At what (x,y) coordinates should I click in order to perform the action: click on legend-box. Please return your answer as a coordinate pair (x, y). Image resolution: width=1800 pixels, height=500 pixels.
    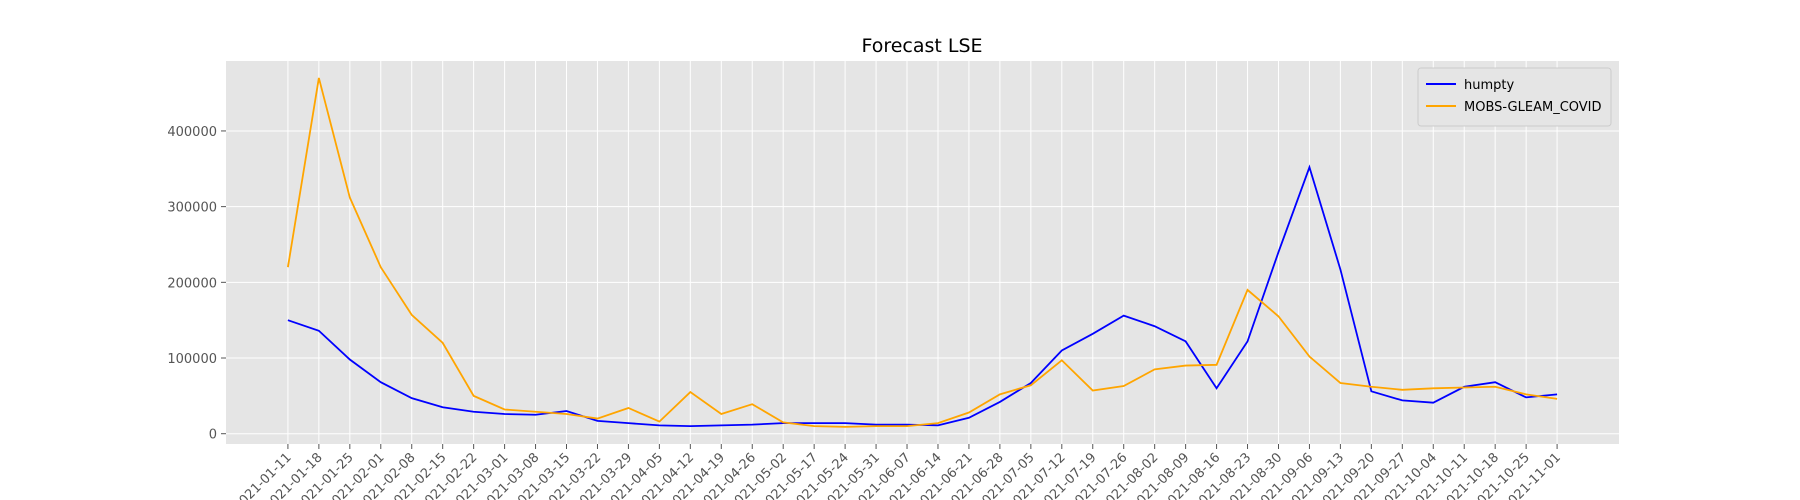
    Looking at the image, I should click on (1514, 97).